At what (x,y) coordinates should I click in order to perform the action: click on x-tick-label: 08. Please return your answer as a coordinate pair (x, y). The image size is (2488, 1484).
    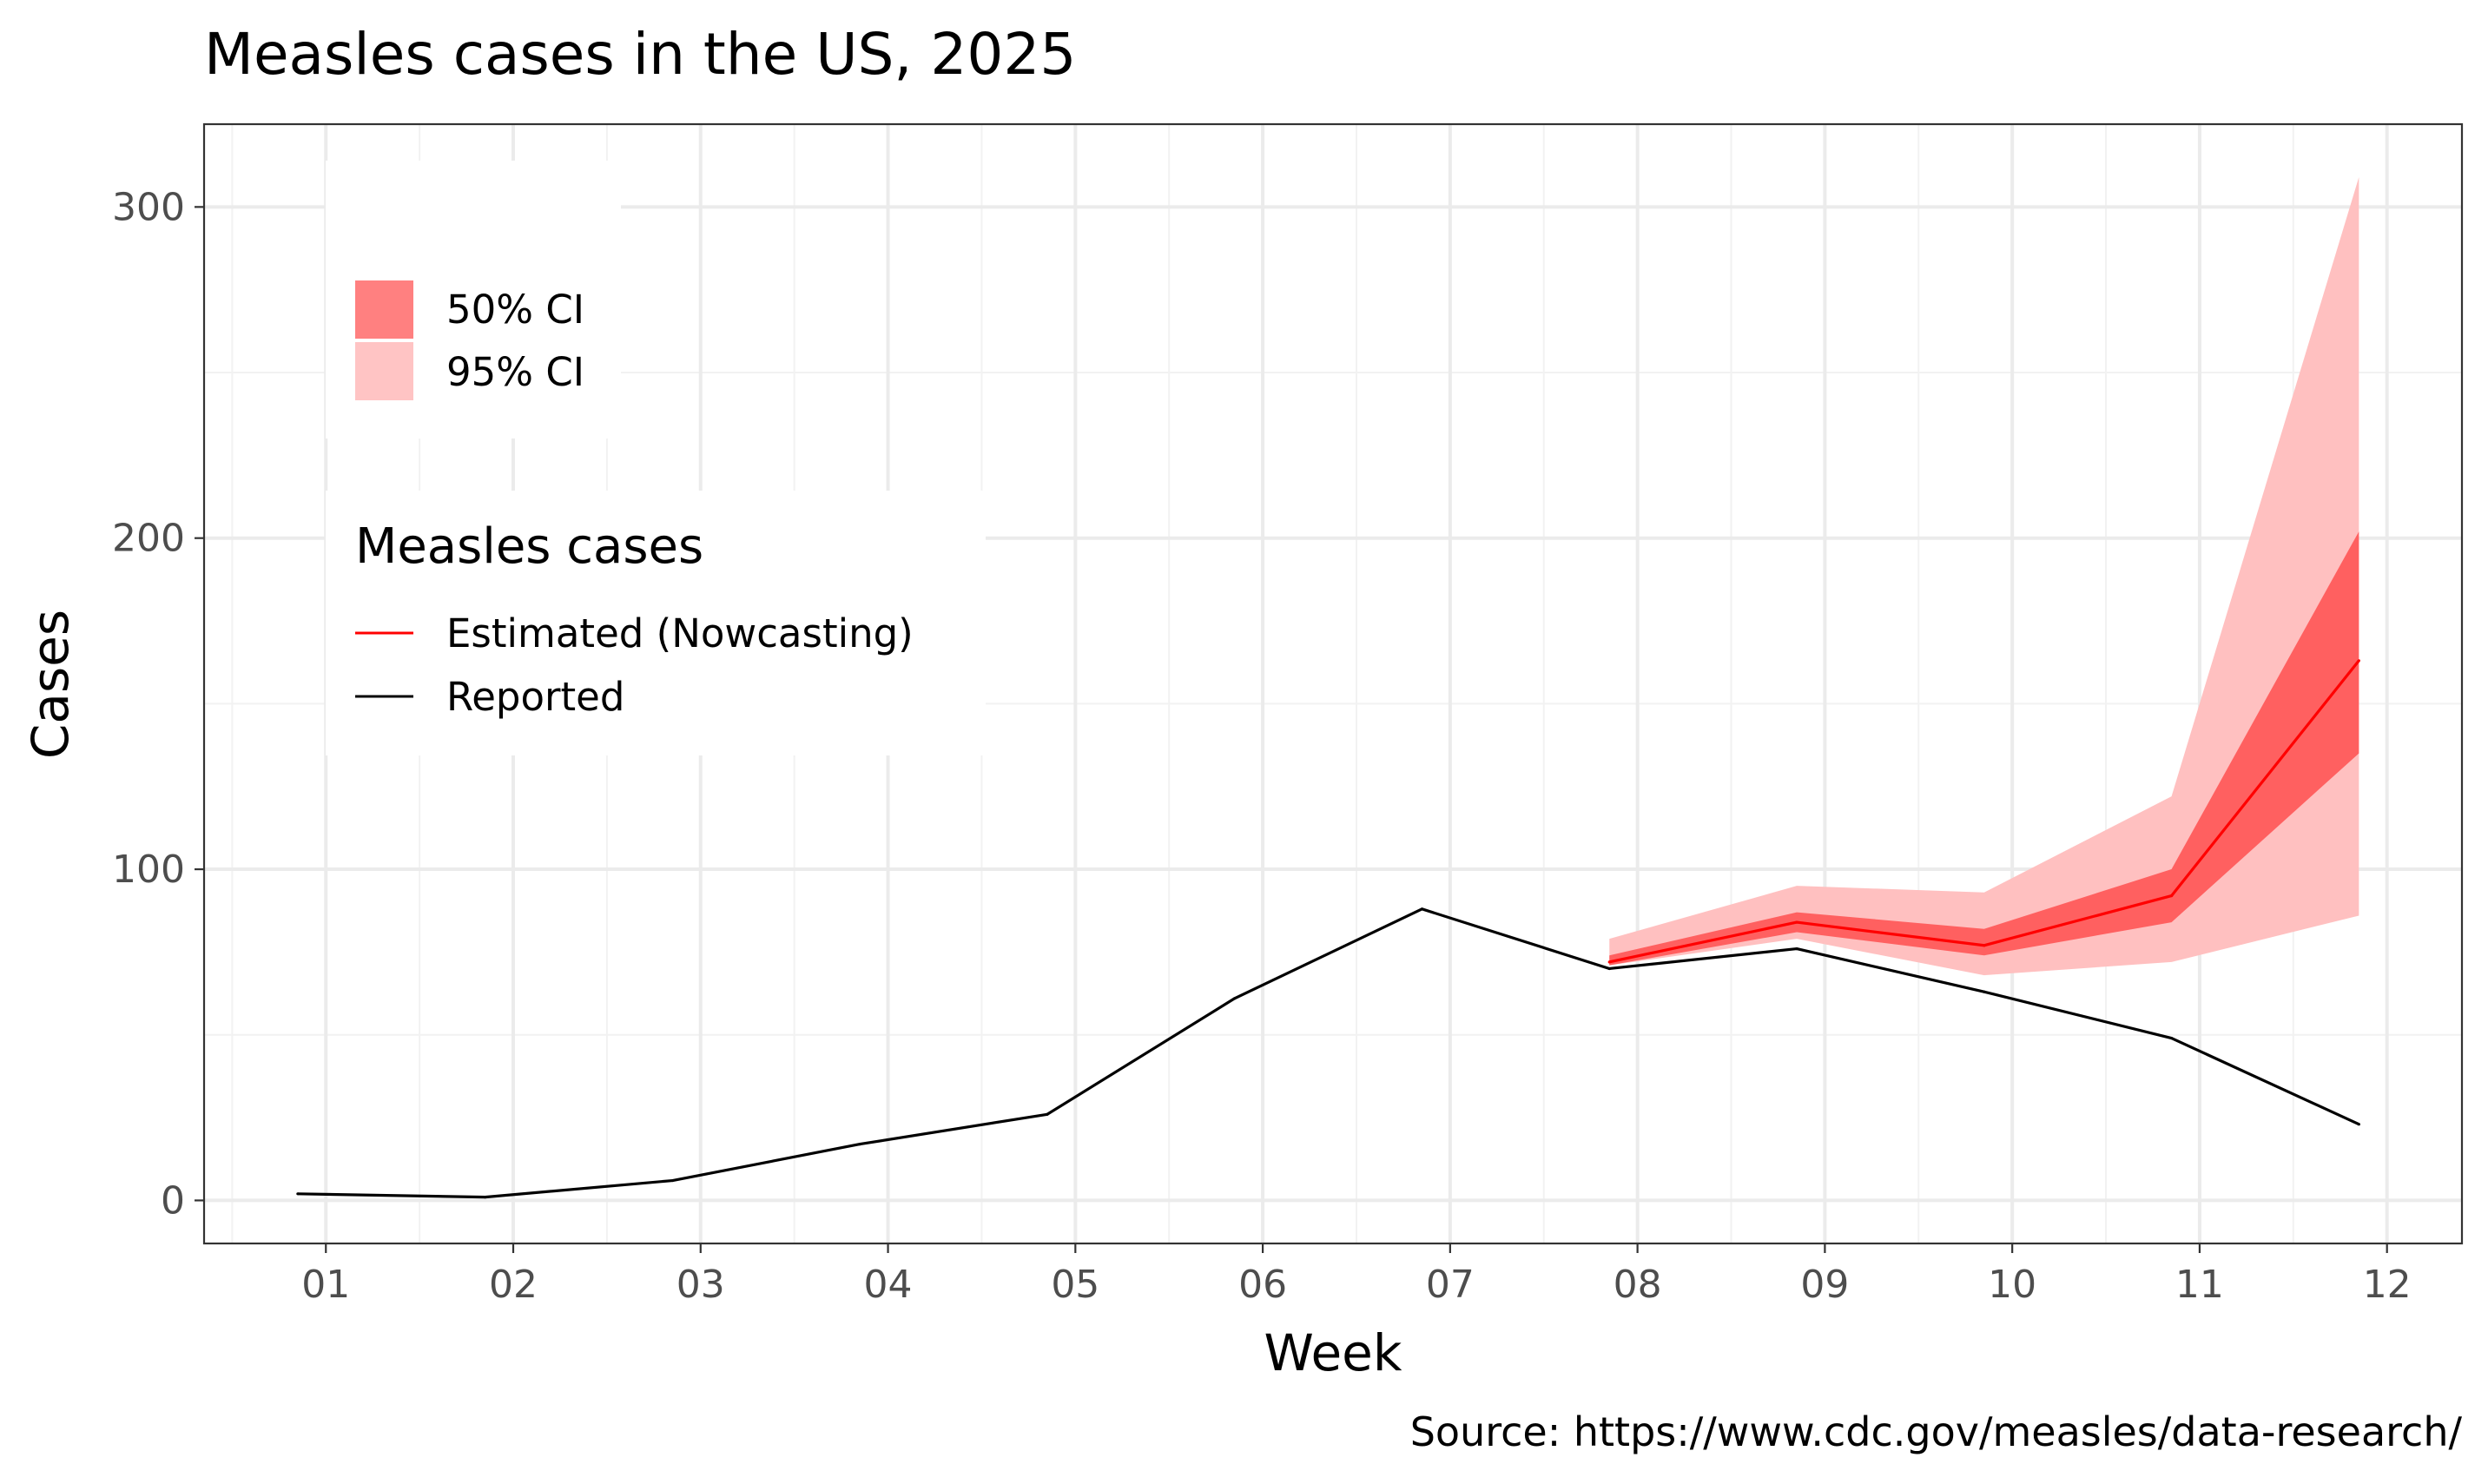
    Looking at the image, I should click on (1638, 1285).